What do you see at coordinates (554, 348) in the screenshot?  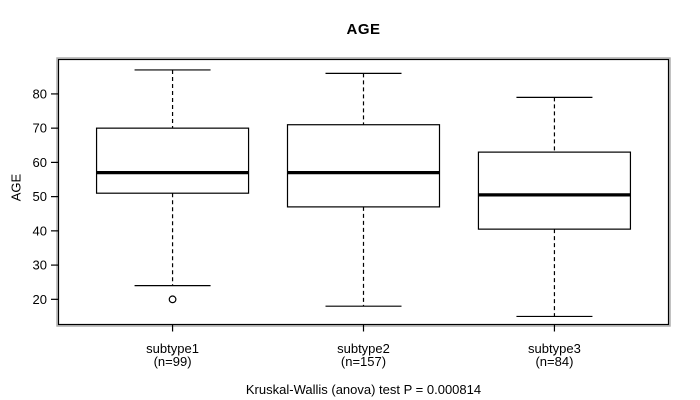 I see `group-name: subtype3` at bounding box center [554, 348].